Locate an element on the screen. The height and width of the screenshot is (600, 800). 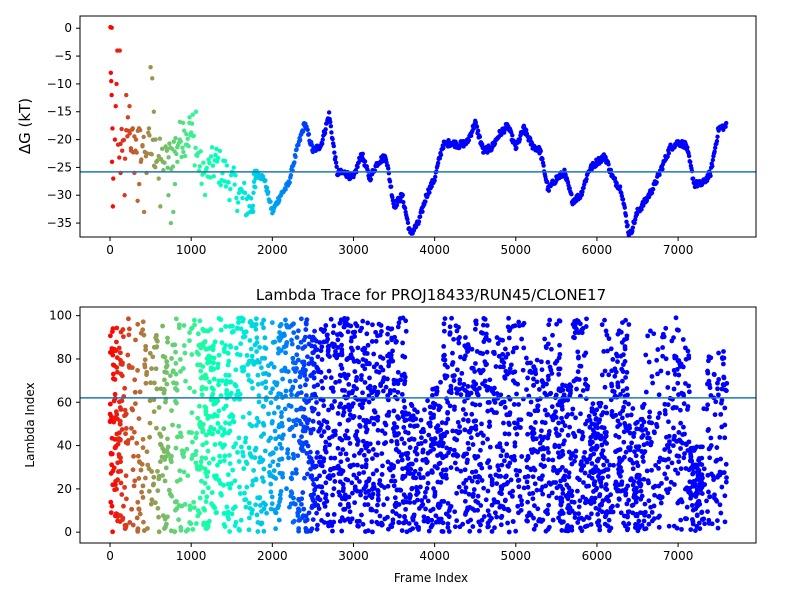
delta-g-symbol: ΔG is located at coordinates (25, 143).